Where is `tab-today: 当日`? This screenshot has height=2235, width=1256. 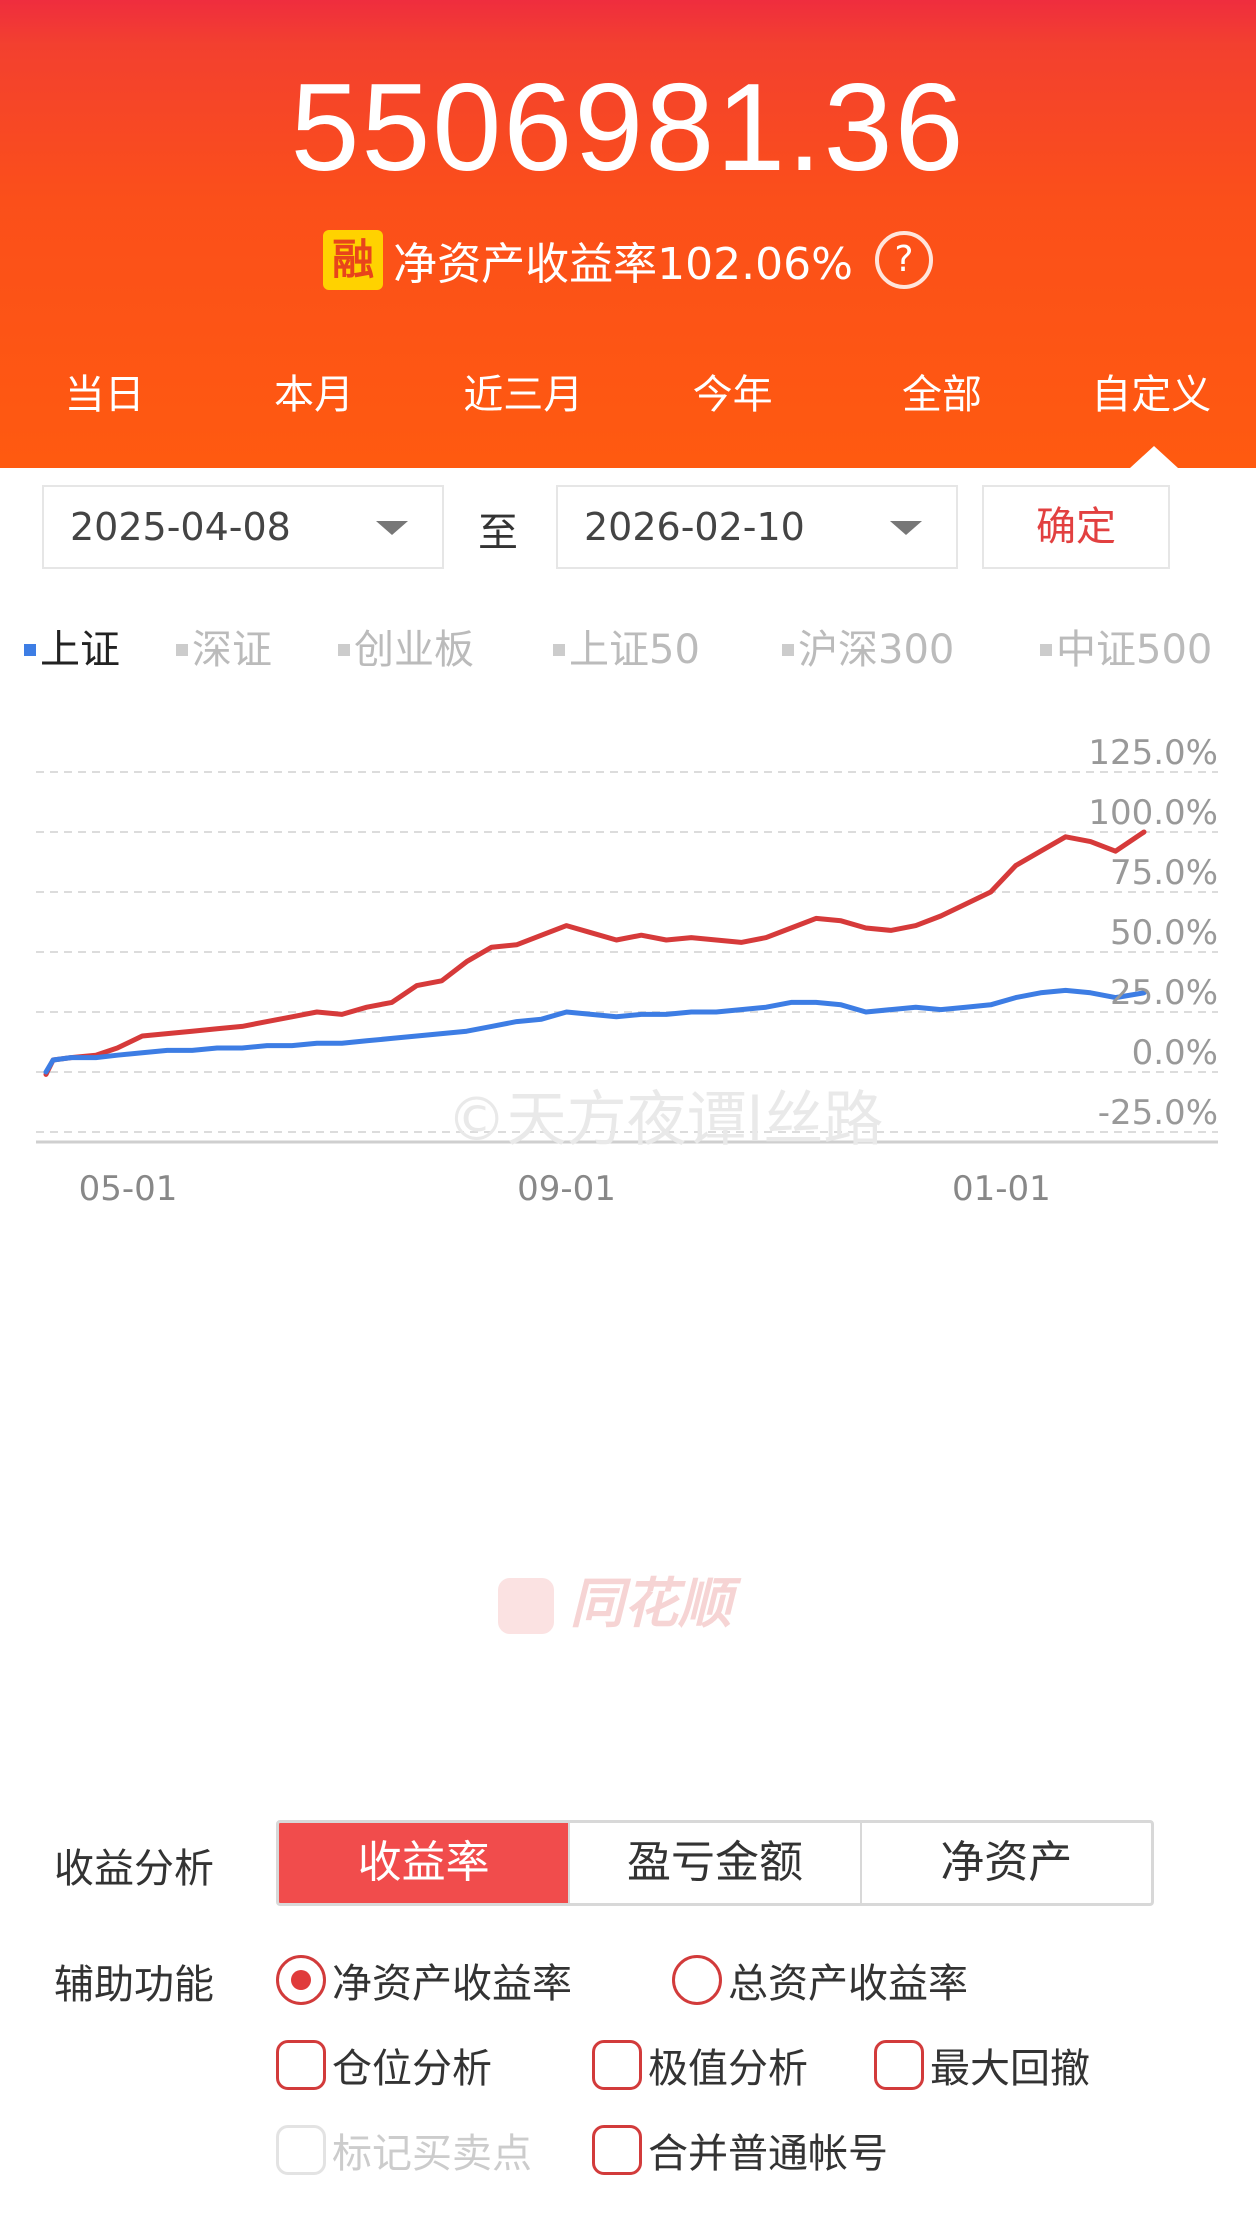 tab-today: 当日 is located at coordinates (104, 395).